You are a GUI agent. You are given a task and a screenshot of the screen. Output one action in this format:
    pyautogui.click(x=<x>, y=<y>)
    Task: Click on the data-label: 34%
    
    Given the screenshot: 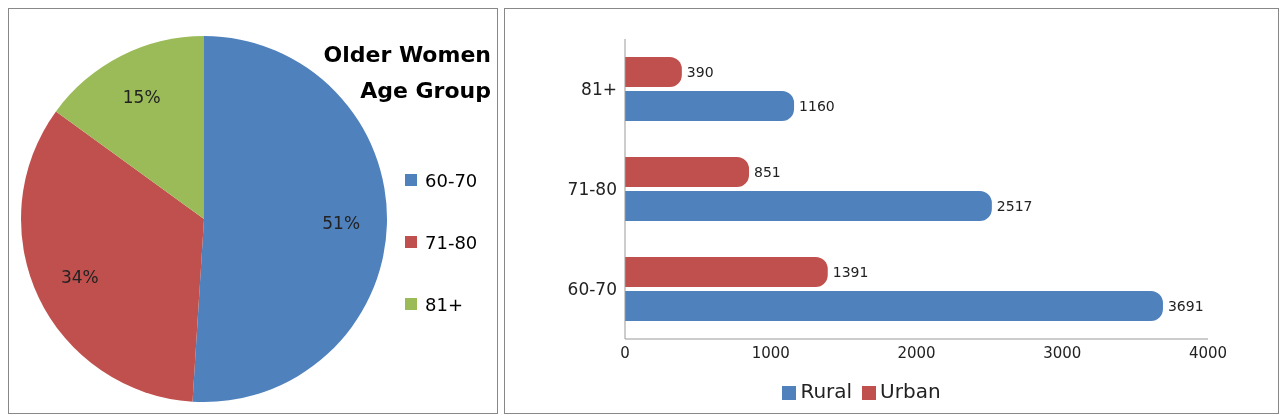 What is the action you would take?
    pyautogui.click(x=79, y=277)
    